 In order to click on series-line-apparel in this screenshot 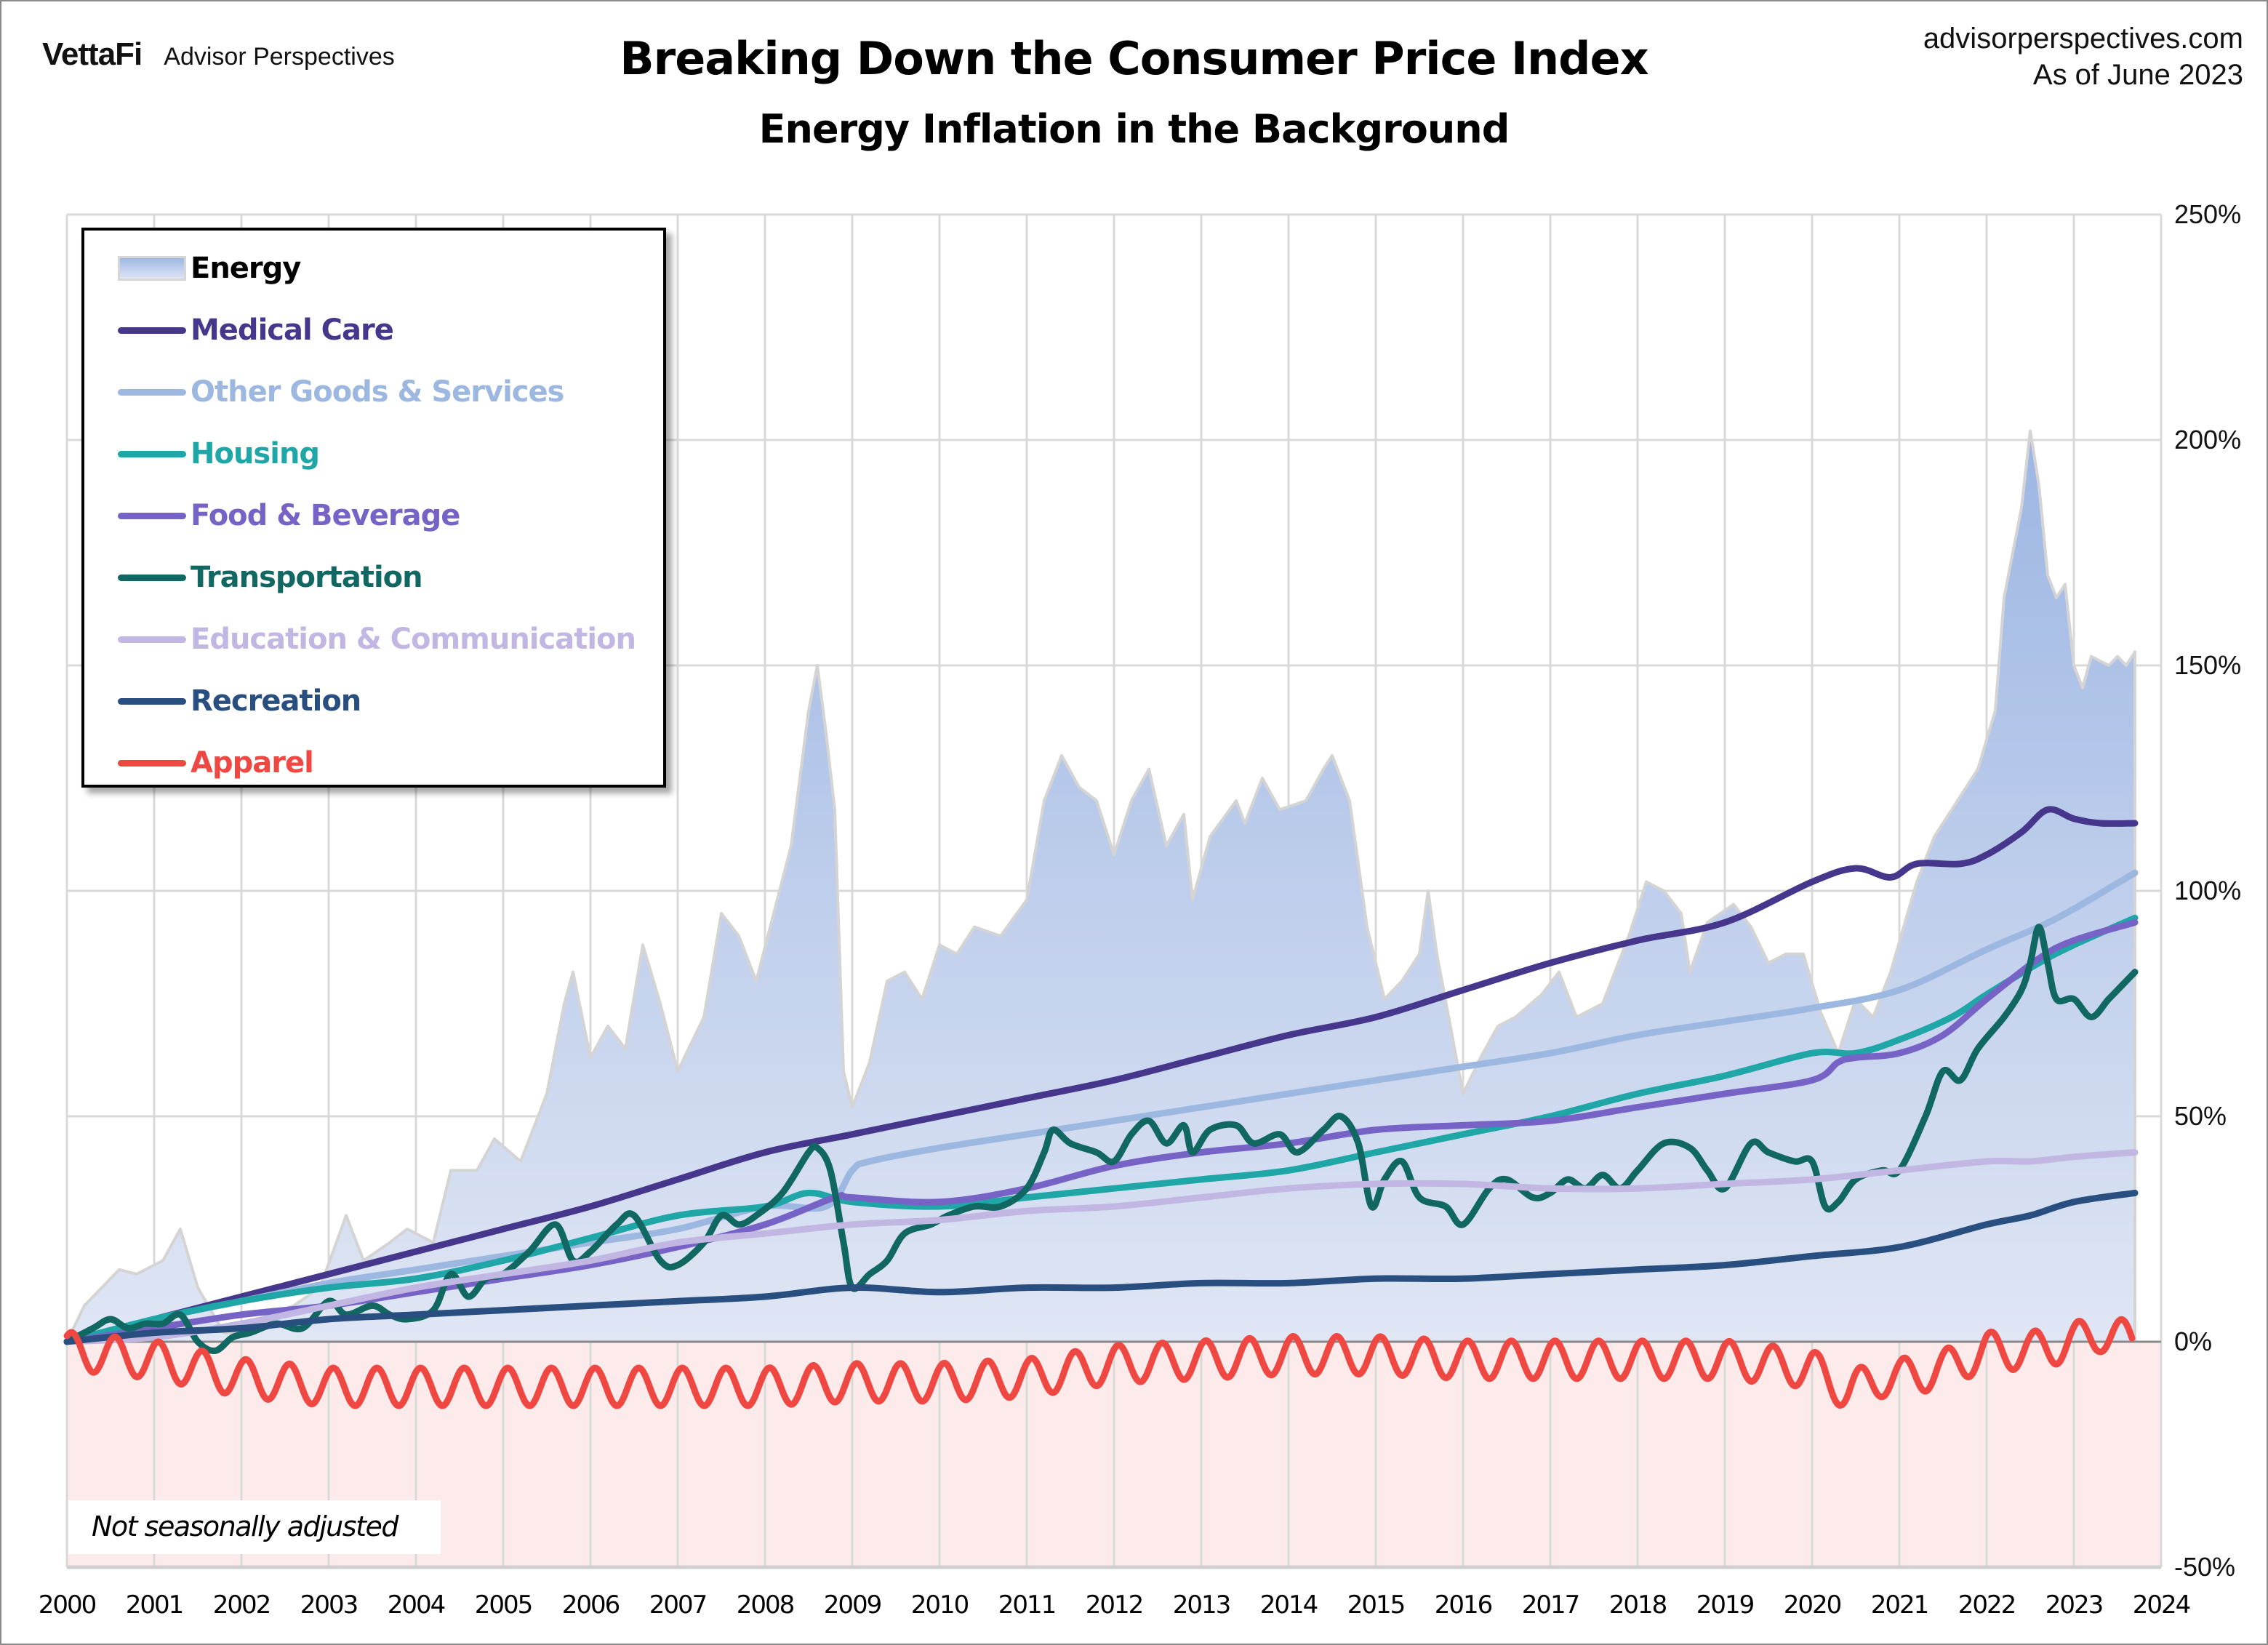, I will do `click(1099, 1362)`.